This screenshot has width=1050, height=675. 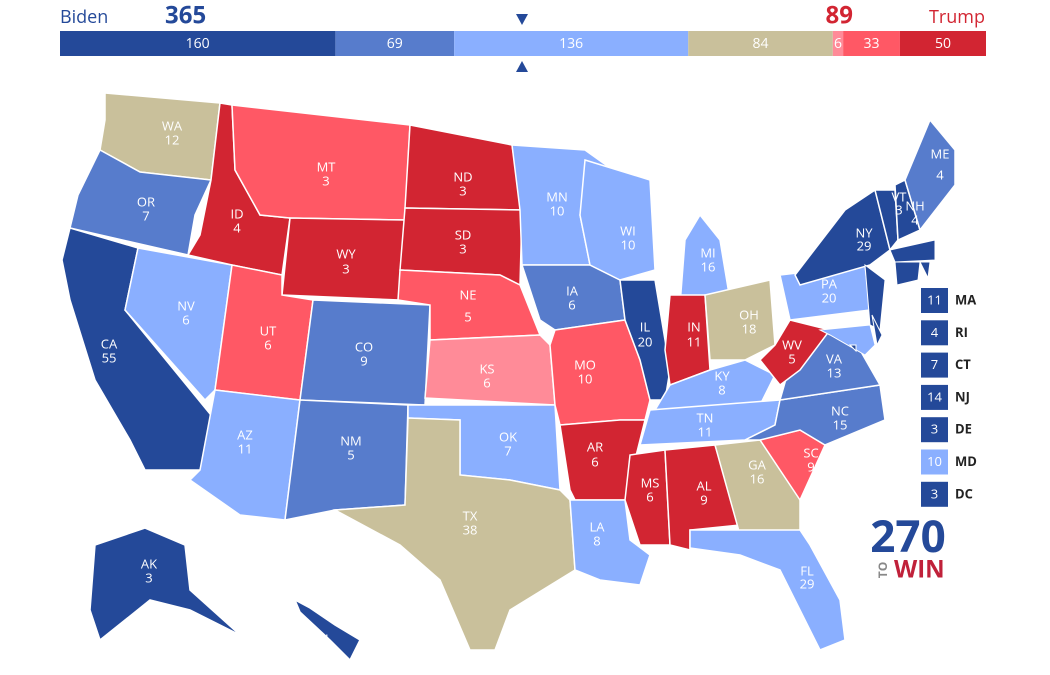 I want to click on state-abbr: MI, so click(x=707, y=252).